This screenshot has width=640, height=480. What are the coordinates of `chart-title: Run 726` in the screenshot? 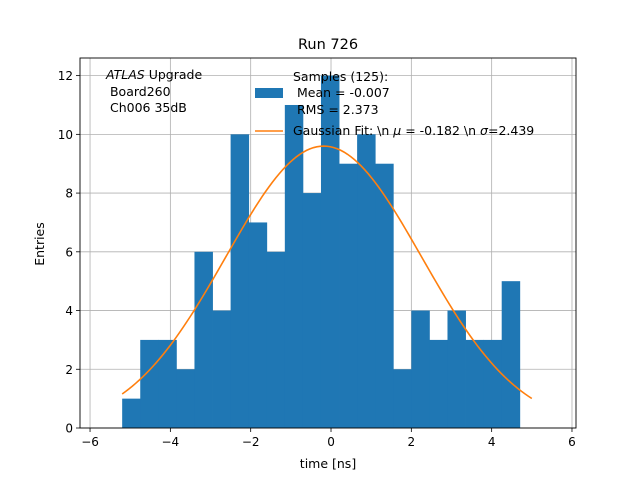 It's located at (328, 45).